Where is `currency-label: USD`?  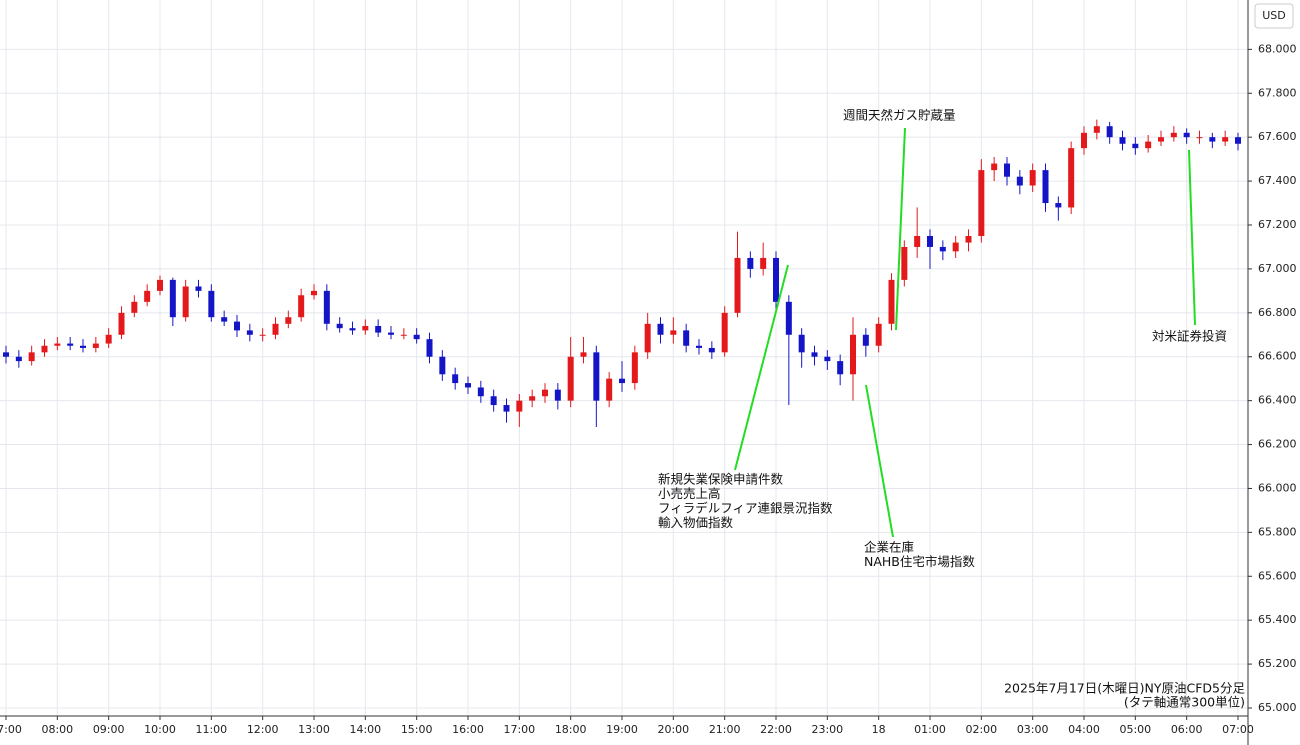
currency-label: USD is located at coordinates (1274, 15).